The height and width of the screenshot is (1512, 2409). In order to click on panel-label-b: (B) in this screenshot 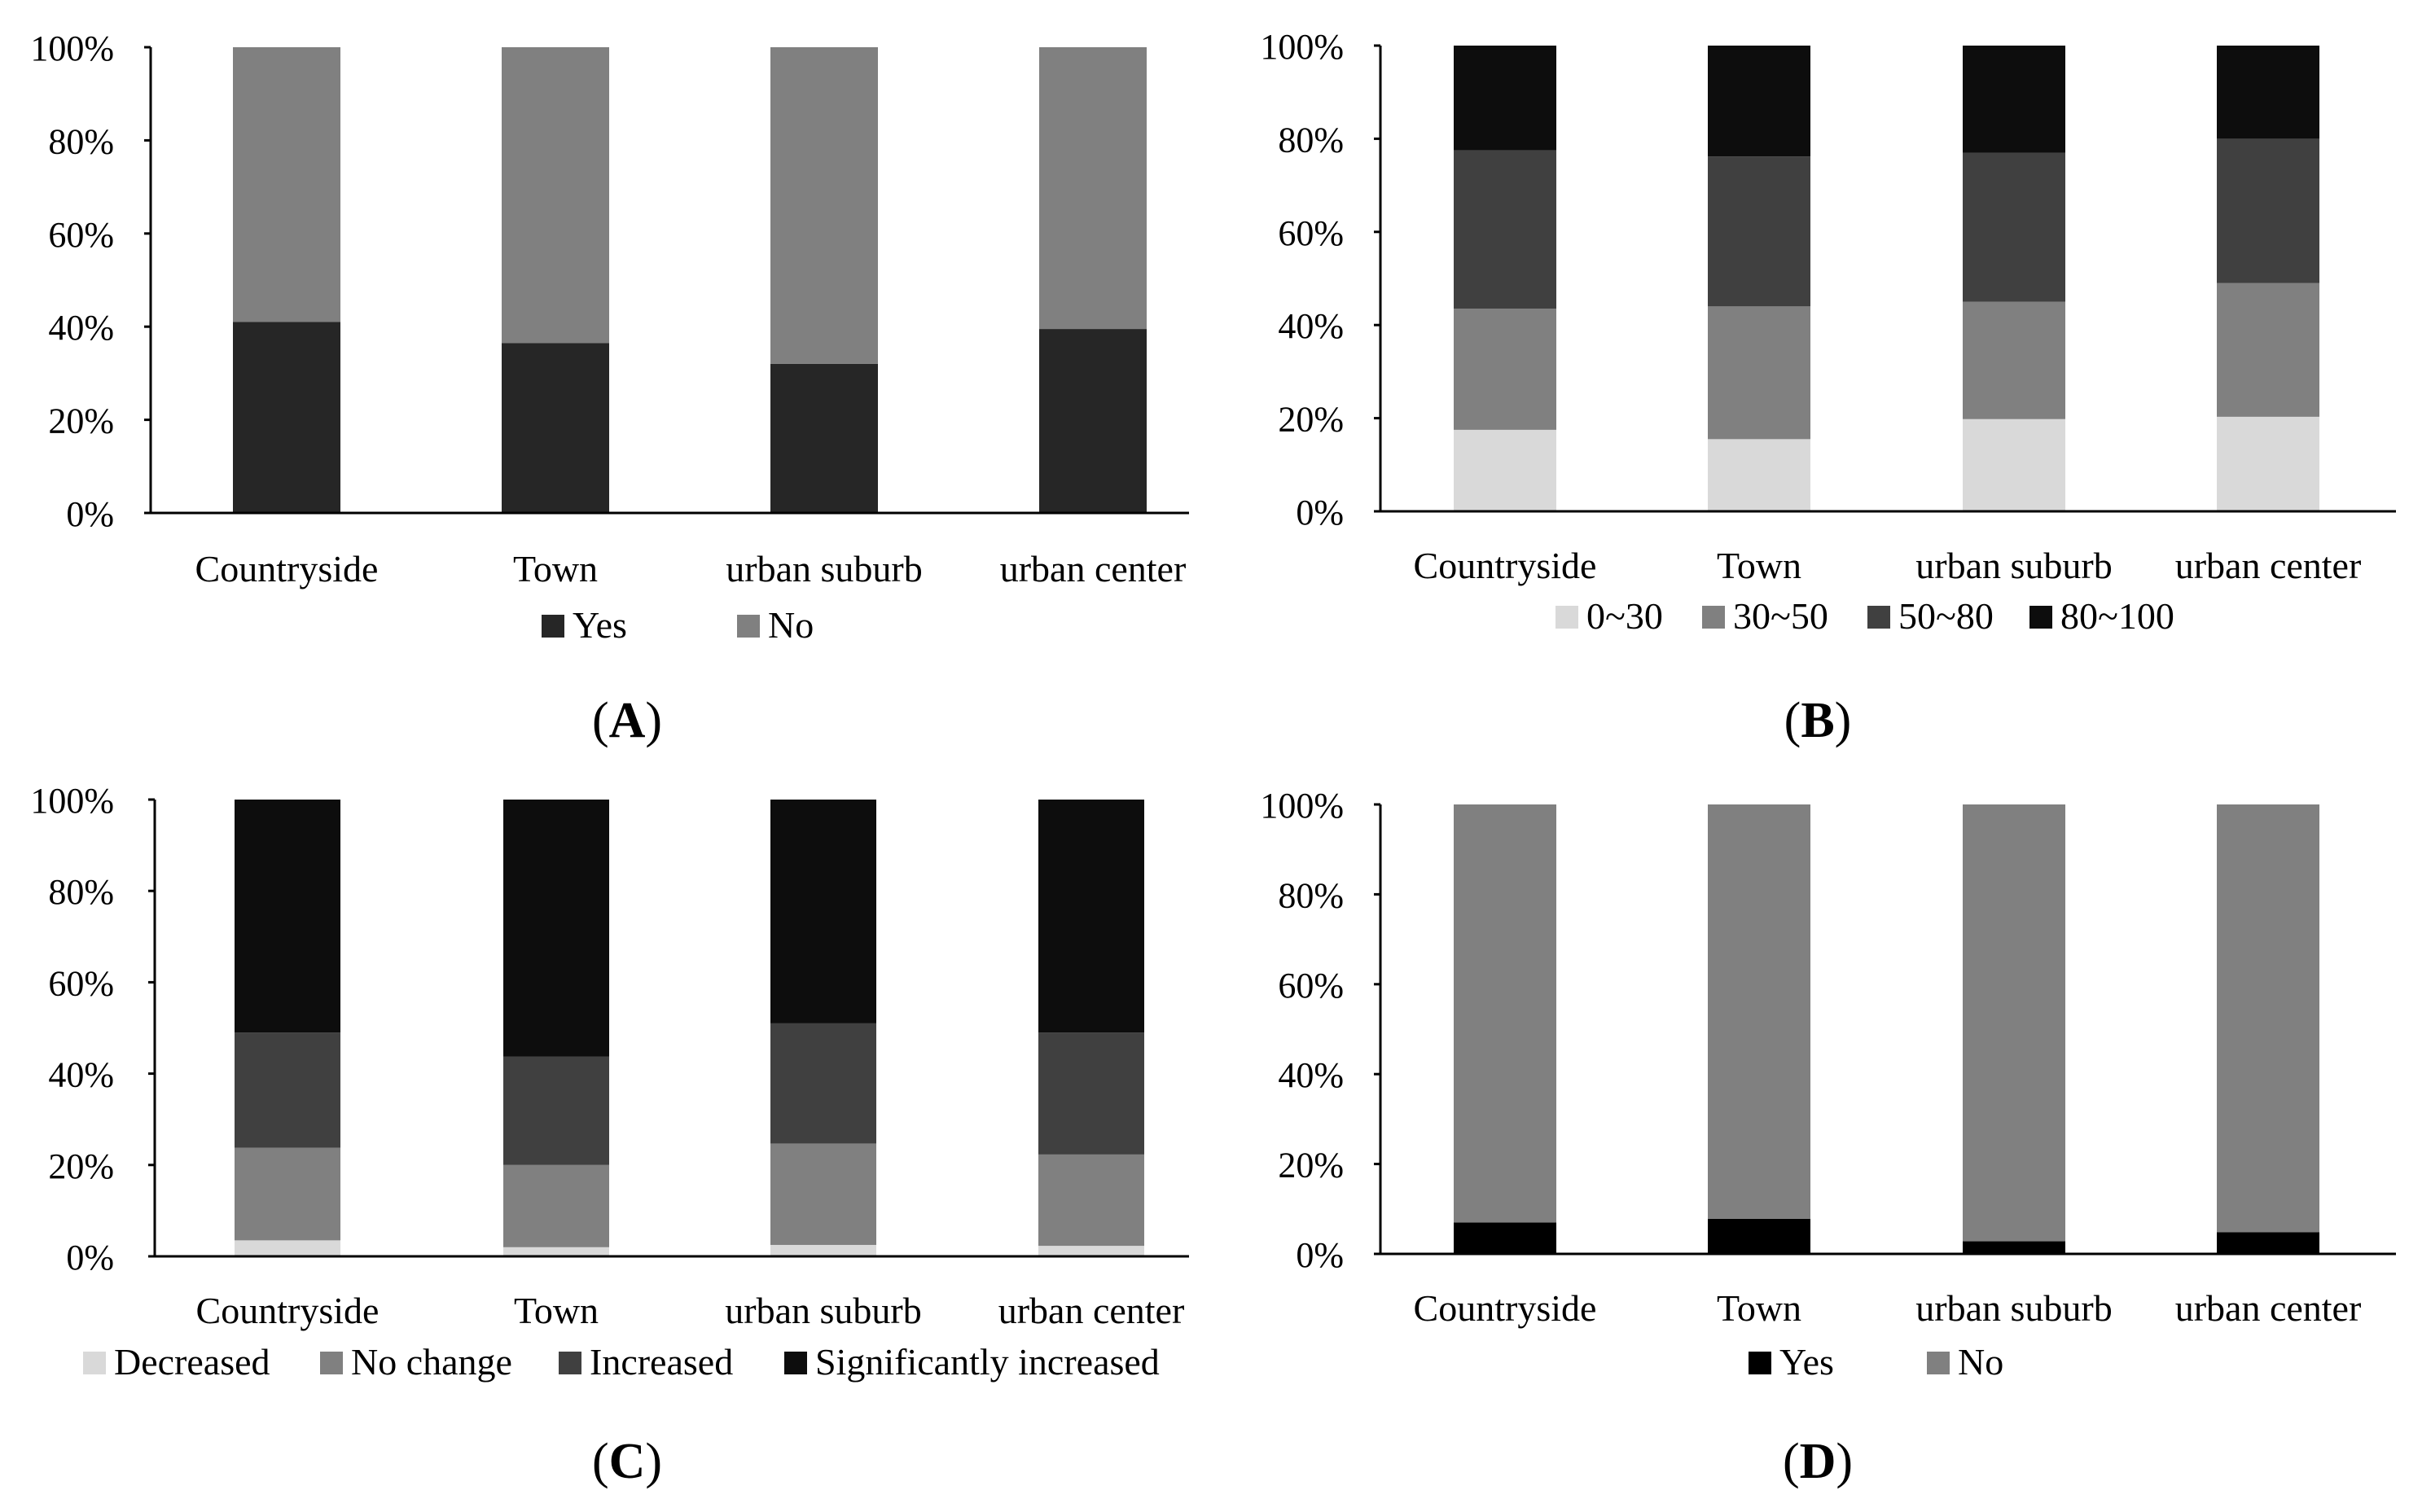, I will do `click(1818, 721)`.